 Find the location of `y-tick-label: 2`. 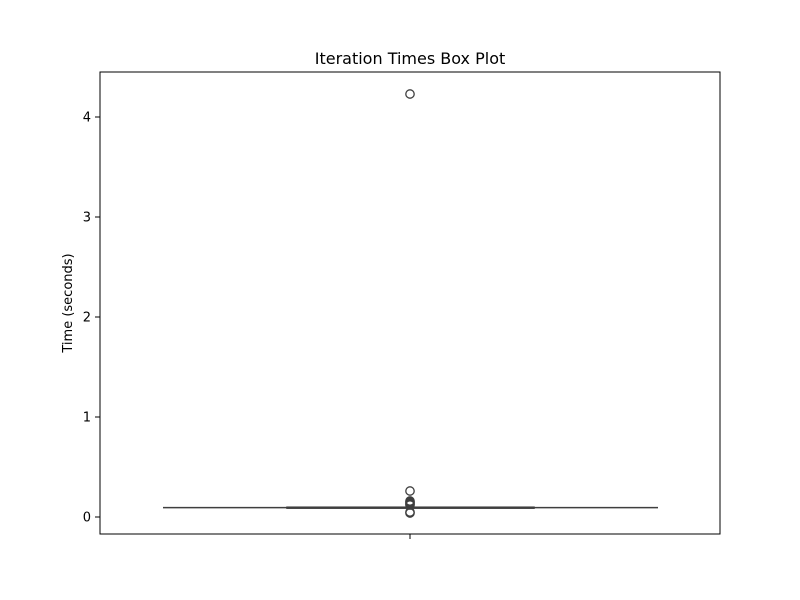

y-tick-label: 2 is located at coordinates (87, 318).